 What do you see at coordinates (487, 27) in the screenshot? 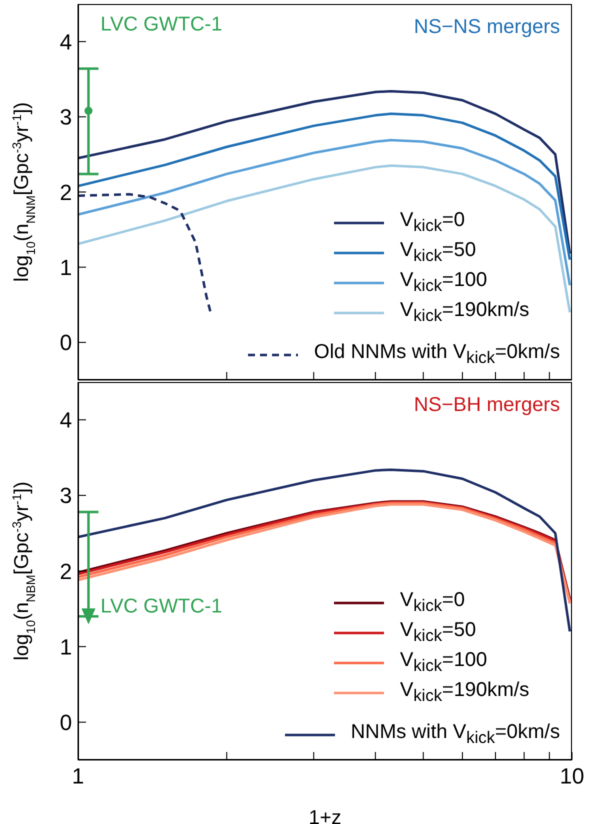
I see `text: NS−NS mergers` at bounding box center [487, 27].